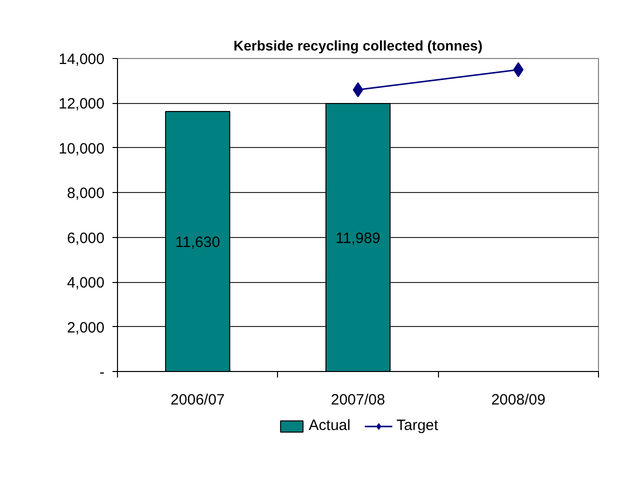 The width and height of the screenshot is (626, 477). I want to click on legend-label: Target, so click(417, 425).